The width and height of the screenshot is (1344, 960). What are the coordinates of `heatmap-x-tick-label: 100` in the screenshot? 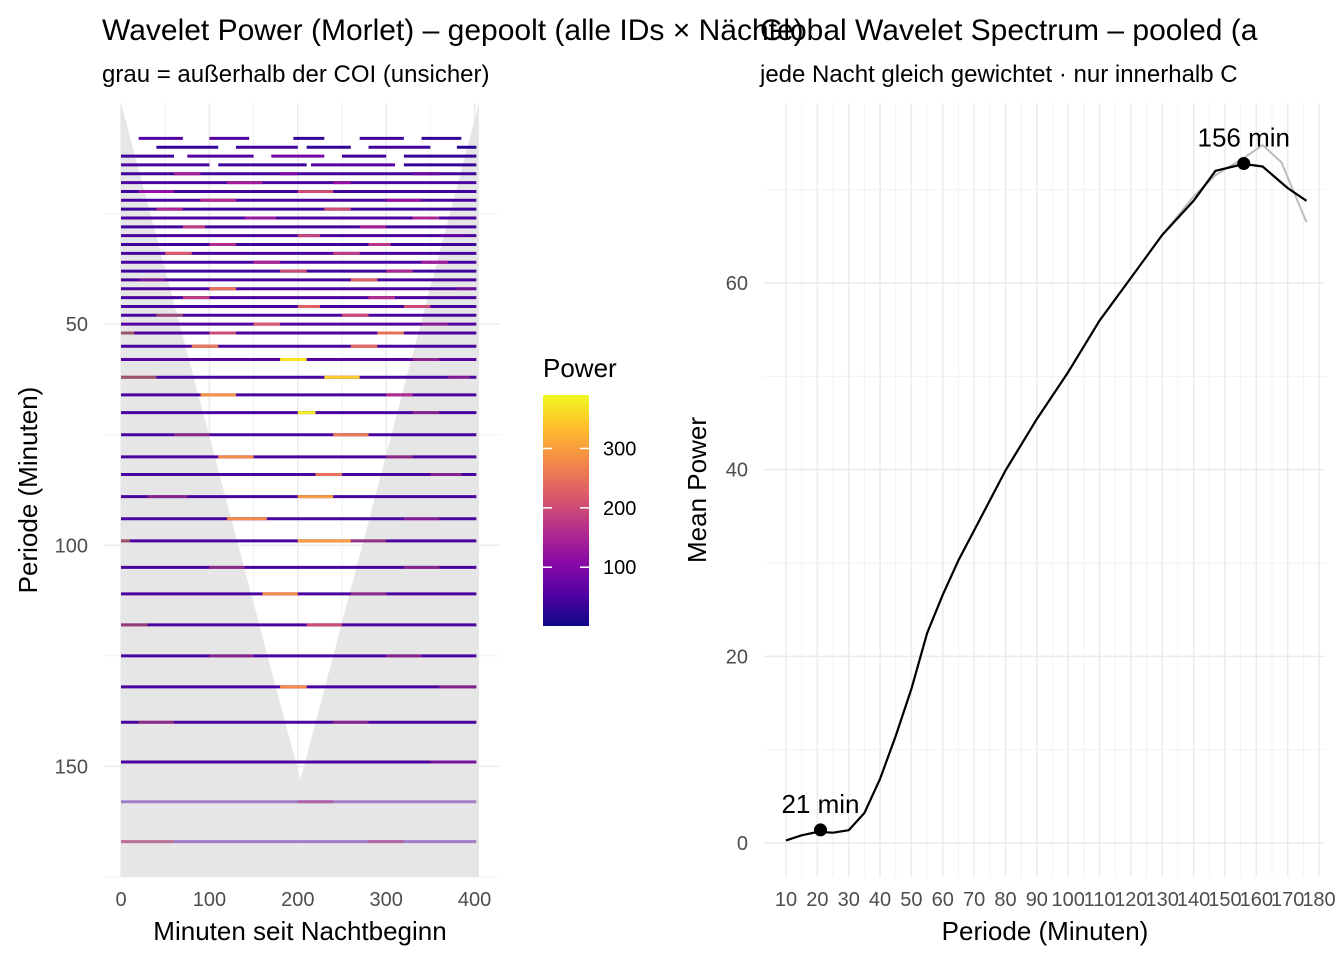 It's located at (209, 900).